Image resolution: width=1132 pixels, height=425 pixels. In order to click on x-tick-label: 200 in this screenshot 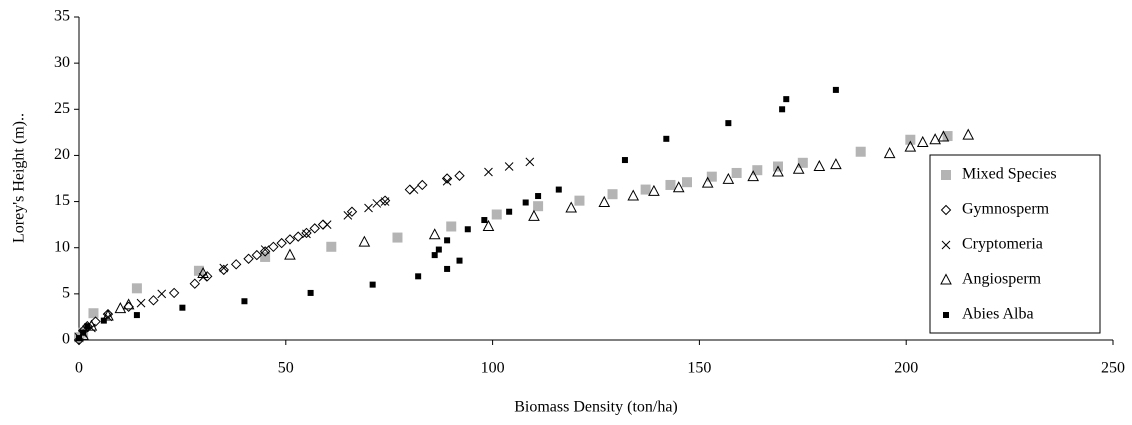, I will do `click(906, 368)`.